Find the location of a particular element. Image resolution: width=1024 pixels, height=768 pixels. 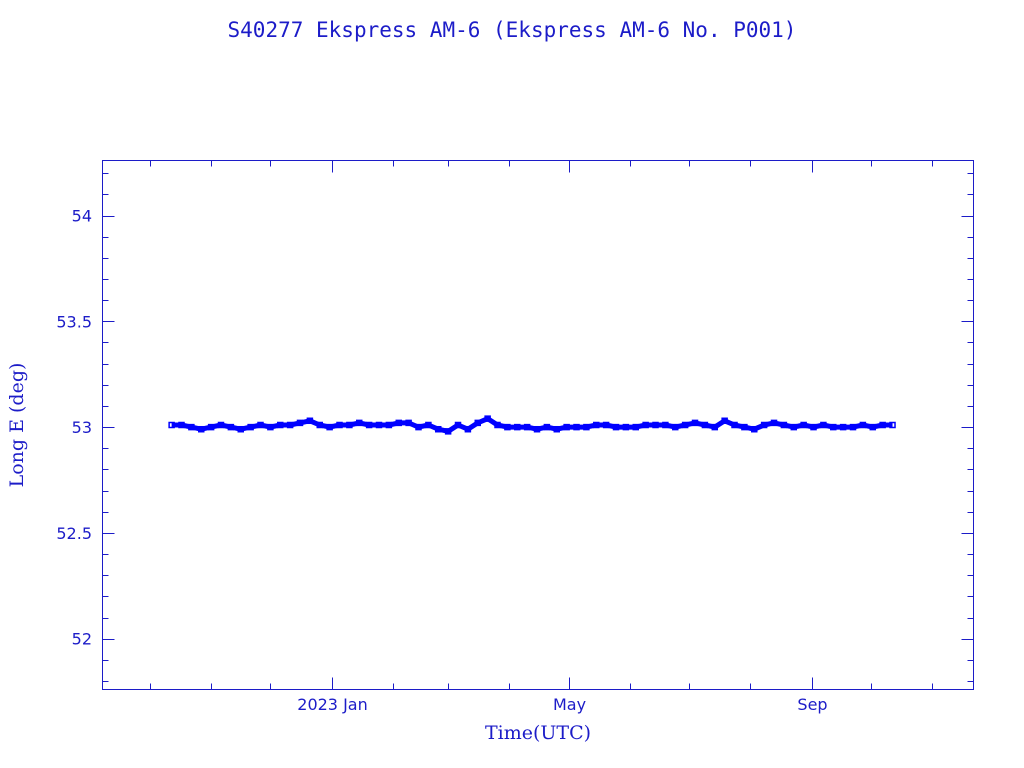

x-tick-label: Sep is located at coordinates (812, 704).